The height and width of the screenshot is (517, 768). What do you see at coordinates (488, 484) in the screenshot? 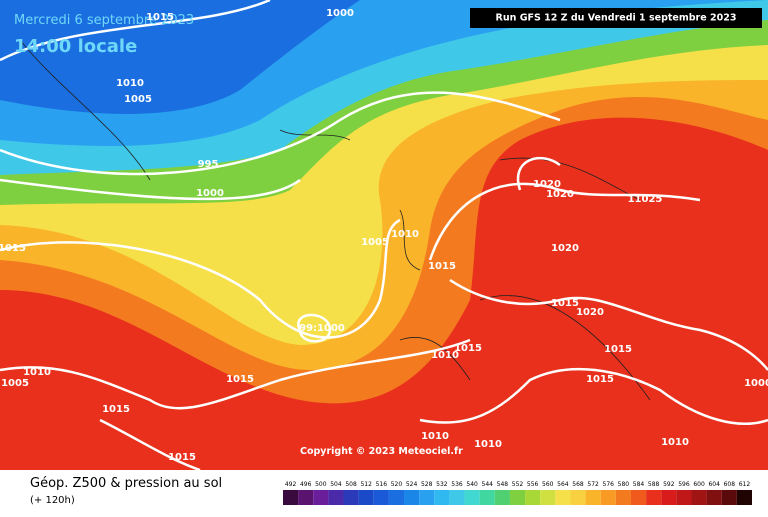
I see `legend-label: 544` at bounding box center [488, 484].